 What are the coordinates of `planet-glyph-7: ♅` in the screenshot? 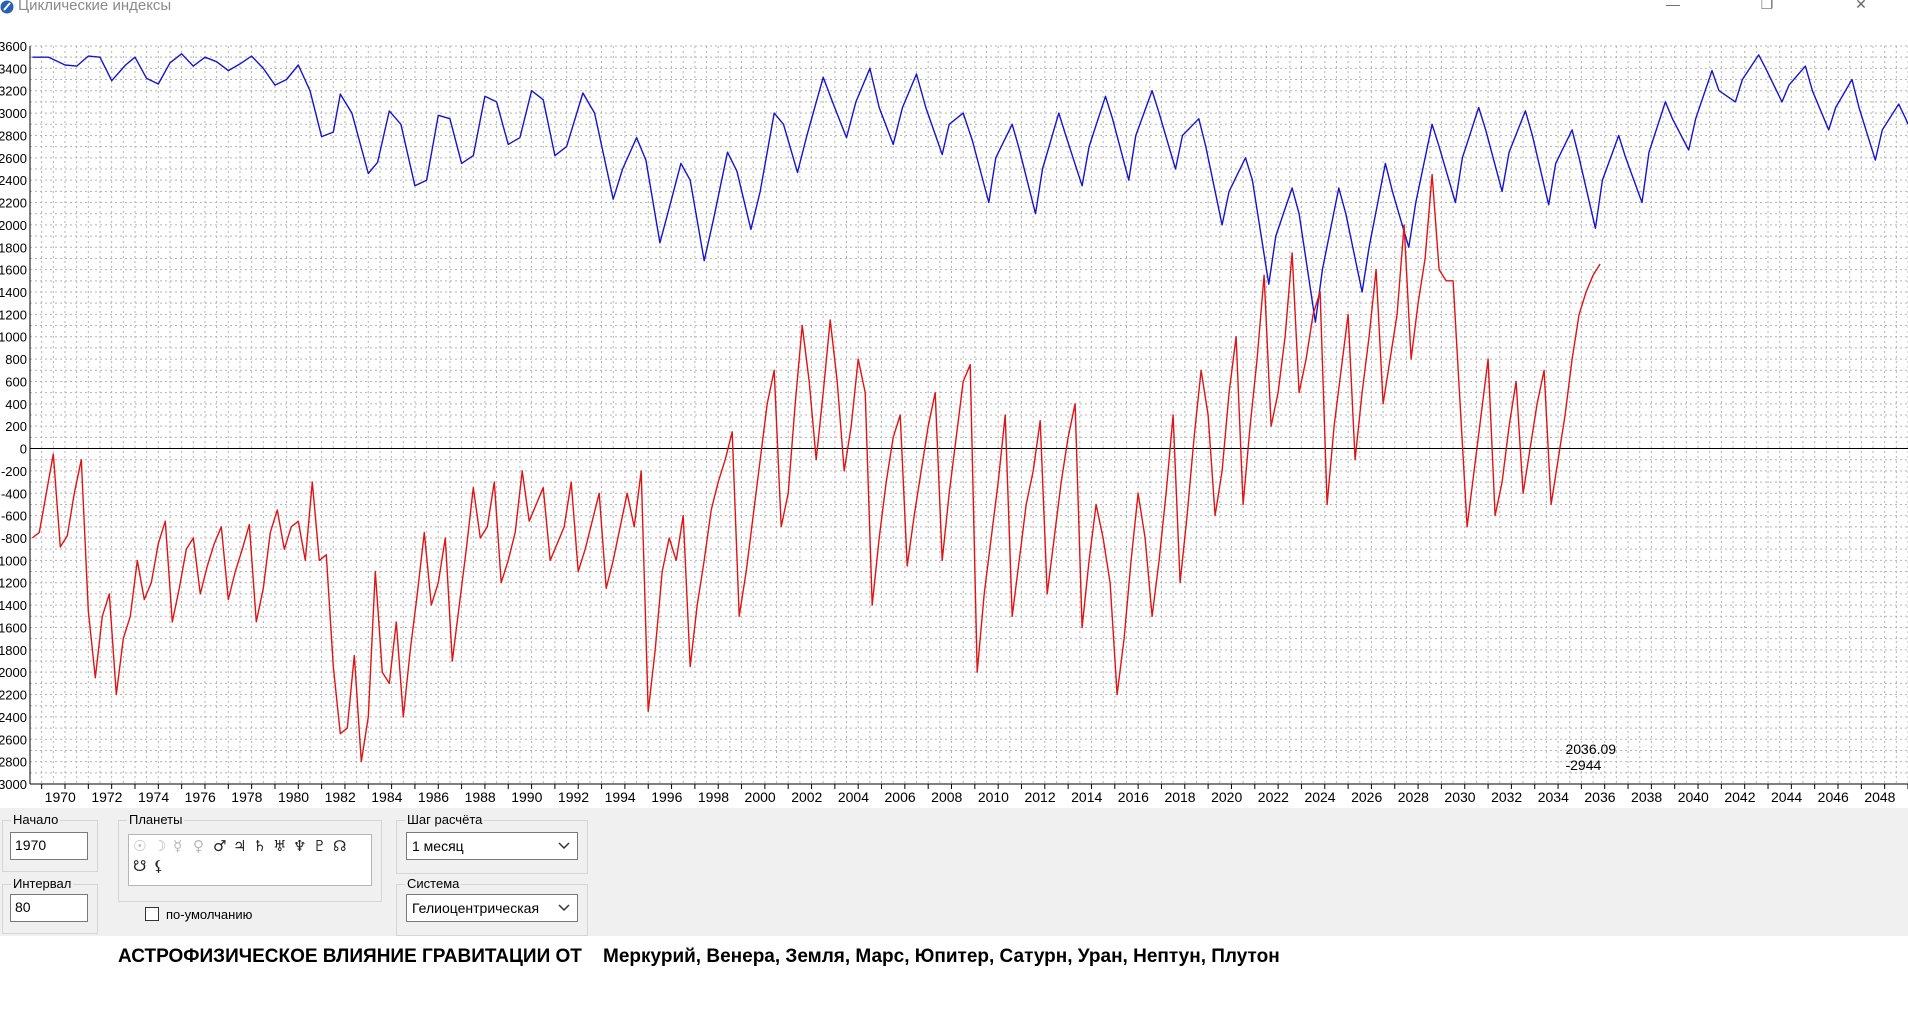 It's located at (280, 846).